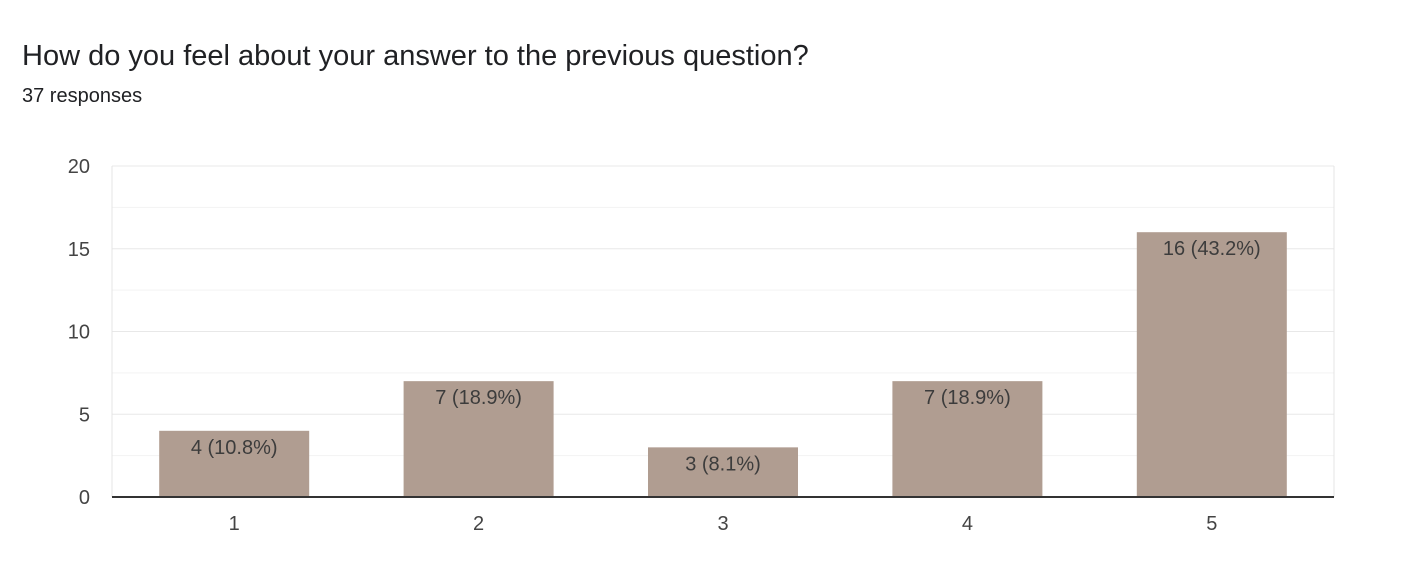 This screenshot has width=1406, height=580. What do you see at coordinates (722, 524) in the screenshot?
I see `x-tick-label: 3` at bounding box center [722, 524].